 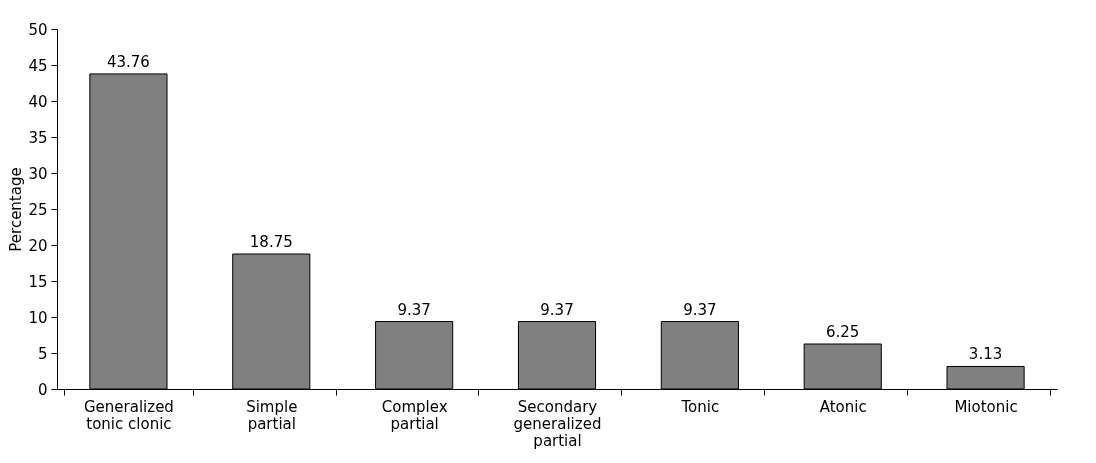 What do you see at coordinates (986, 406) in the screenshot?
I see `x-tick-label: Miotonic` at bounding box center [986, 406].